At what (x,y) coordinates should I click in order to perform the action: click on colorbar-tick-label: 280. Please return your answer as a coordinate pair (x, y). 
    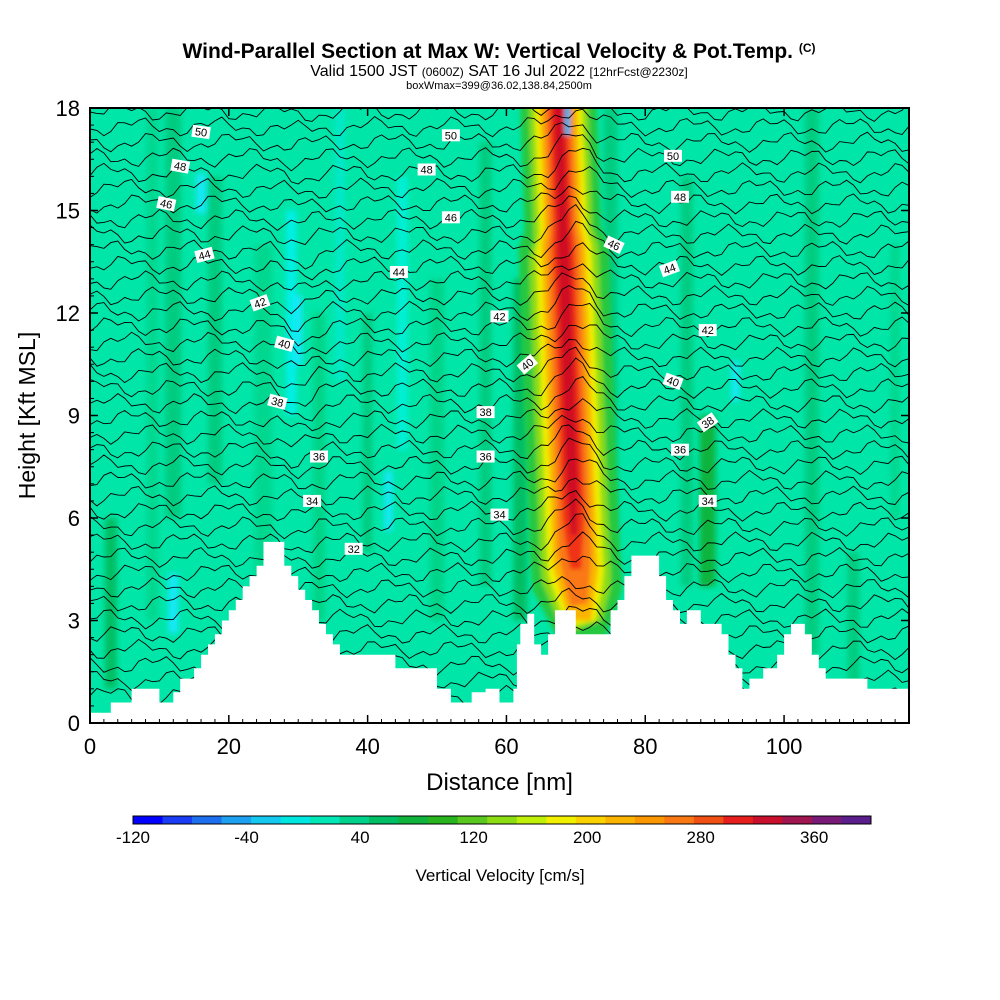
    Looking at the image, I should click on (701, 837).